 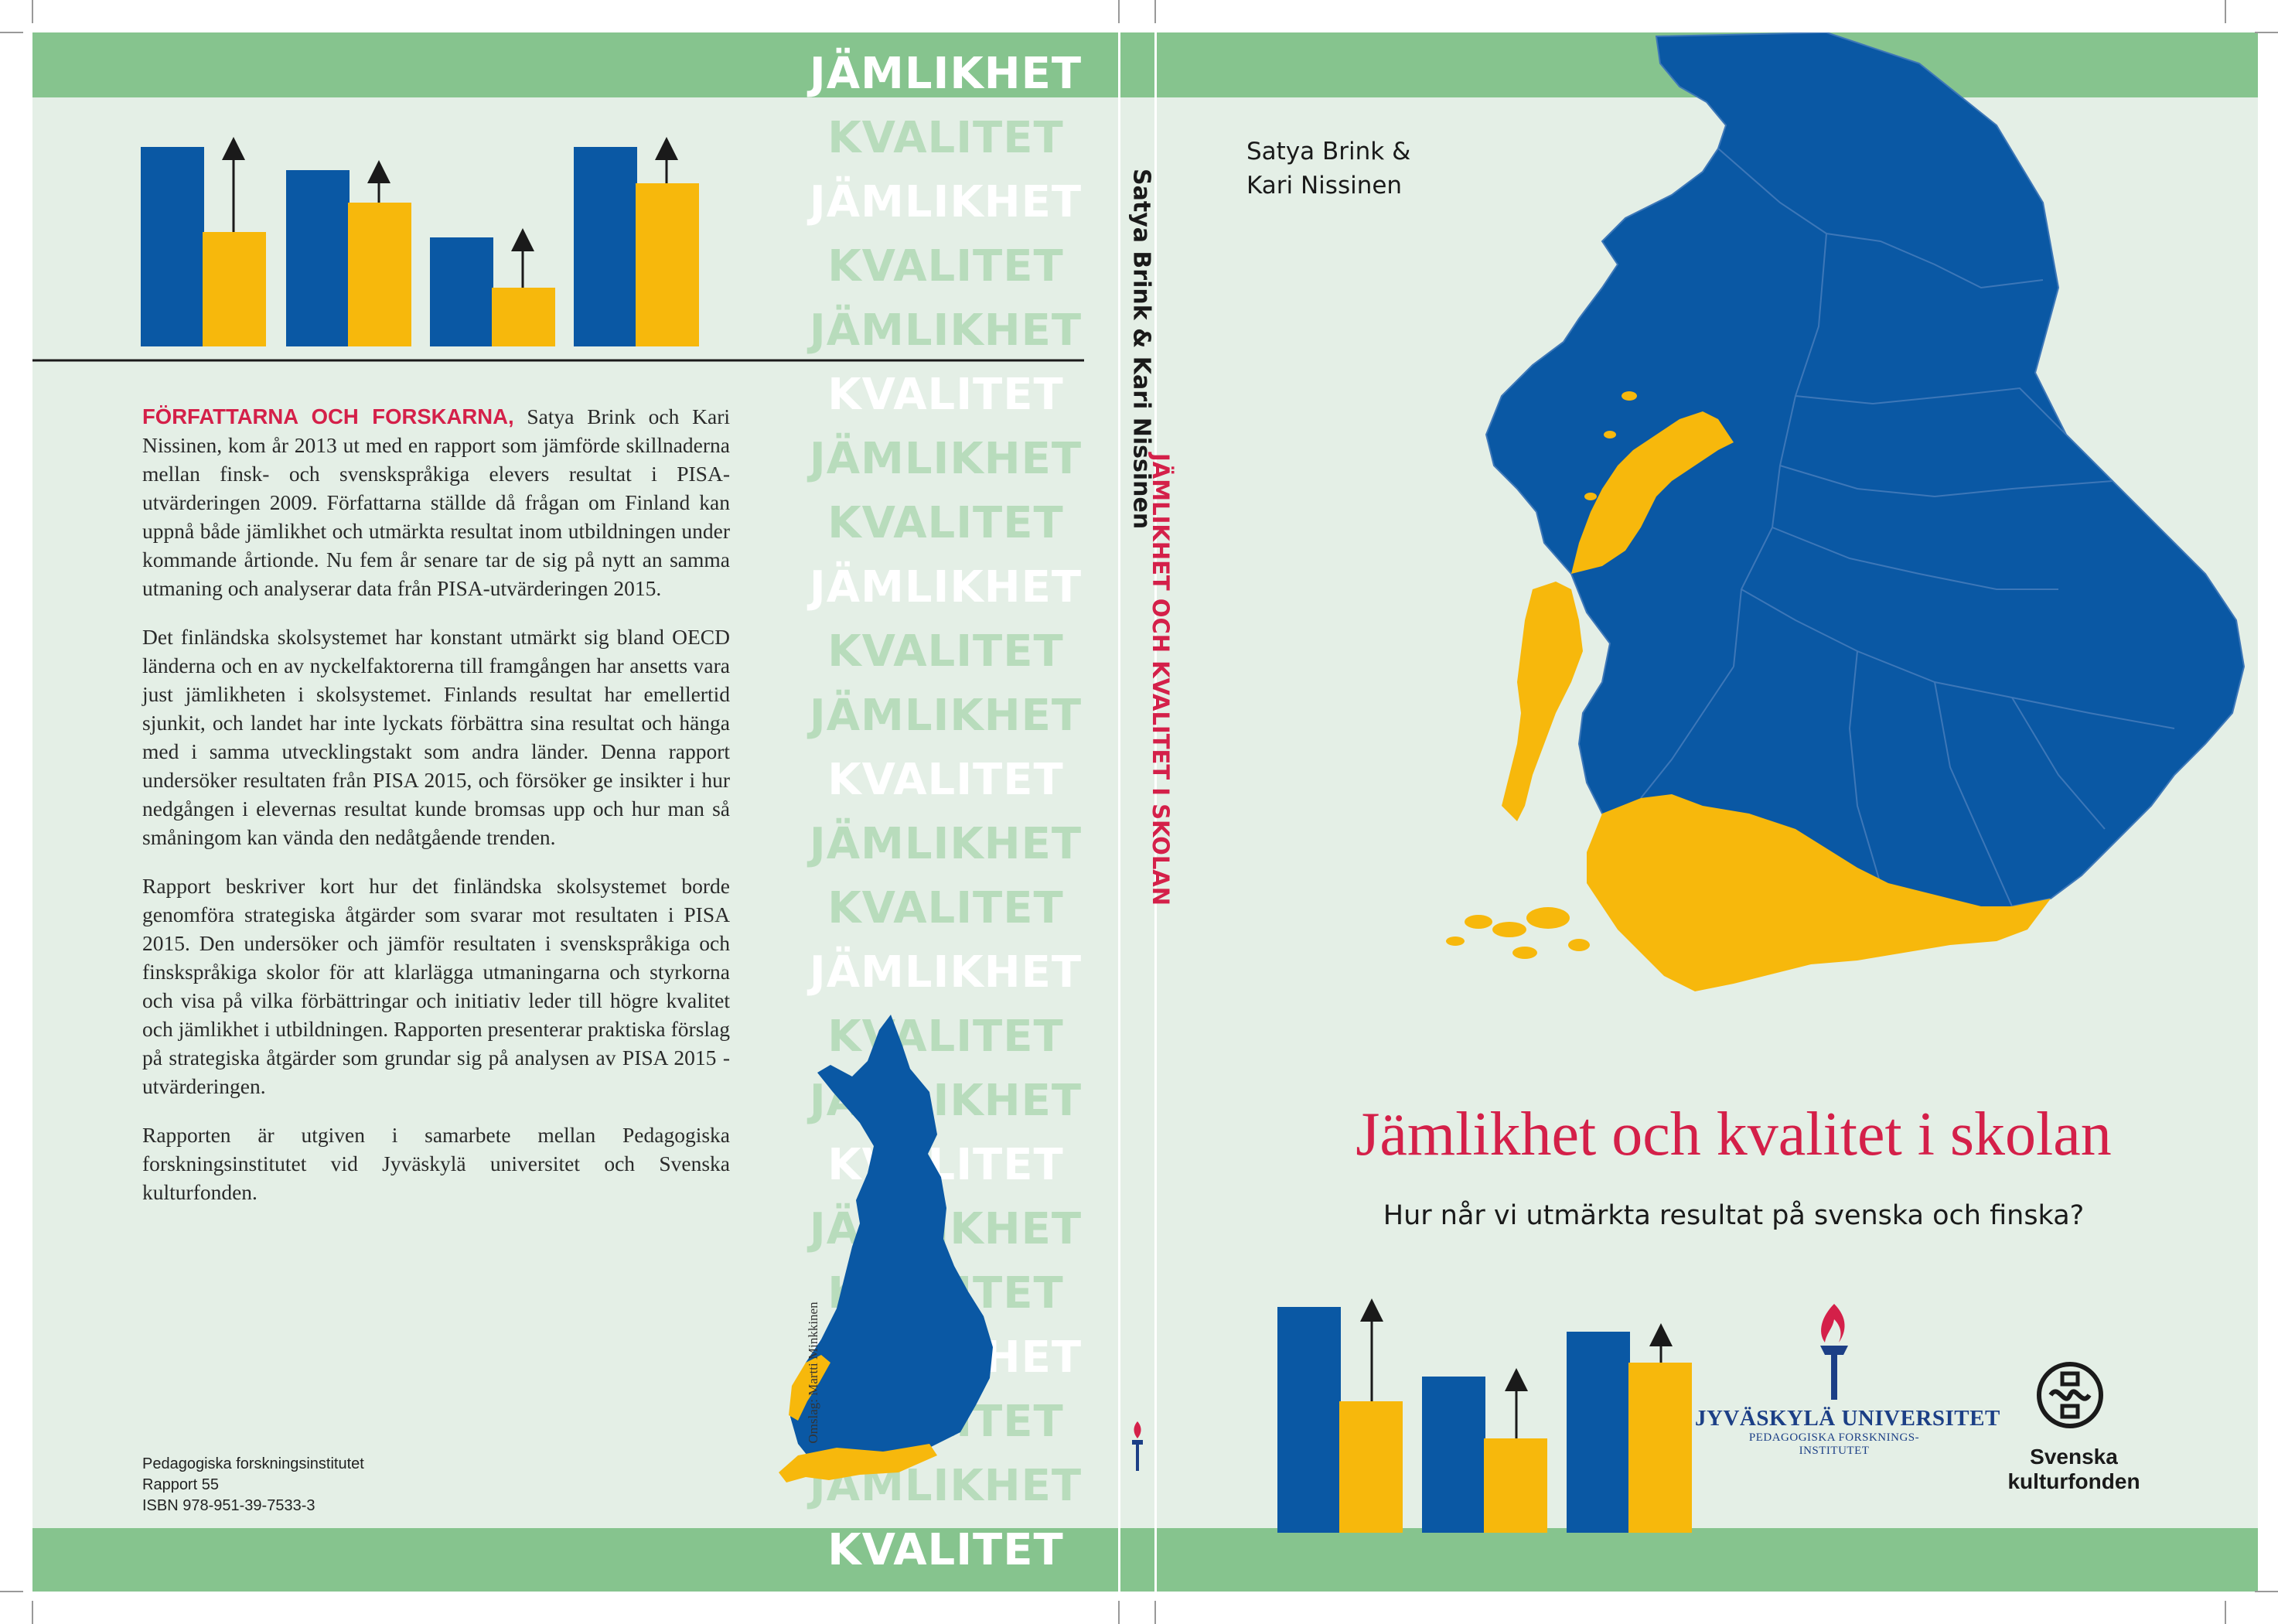 What do you see at coordinates (1155, 812) in the screenshot?
I see `spine-right-rule` at bounding box center [1155, 812].